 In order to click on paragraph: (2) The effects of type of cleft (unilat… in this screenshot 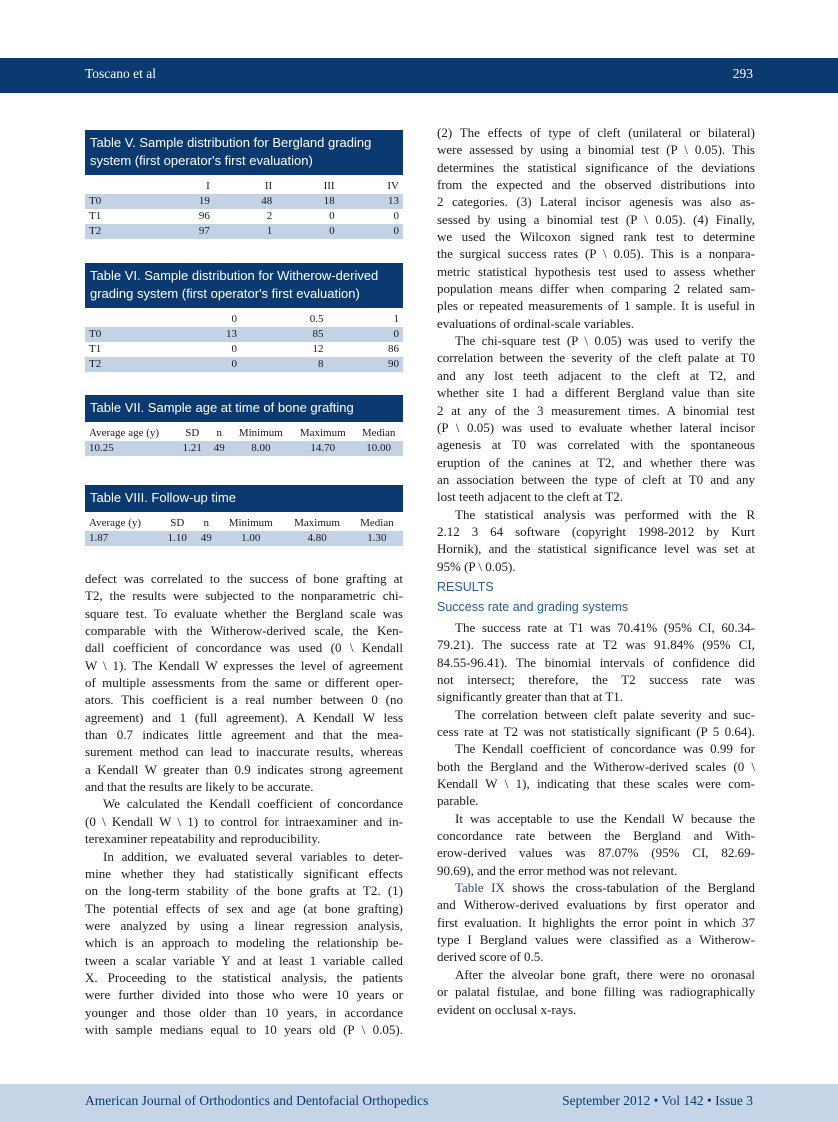, I will do `click(596, 228)`.